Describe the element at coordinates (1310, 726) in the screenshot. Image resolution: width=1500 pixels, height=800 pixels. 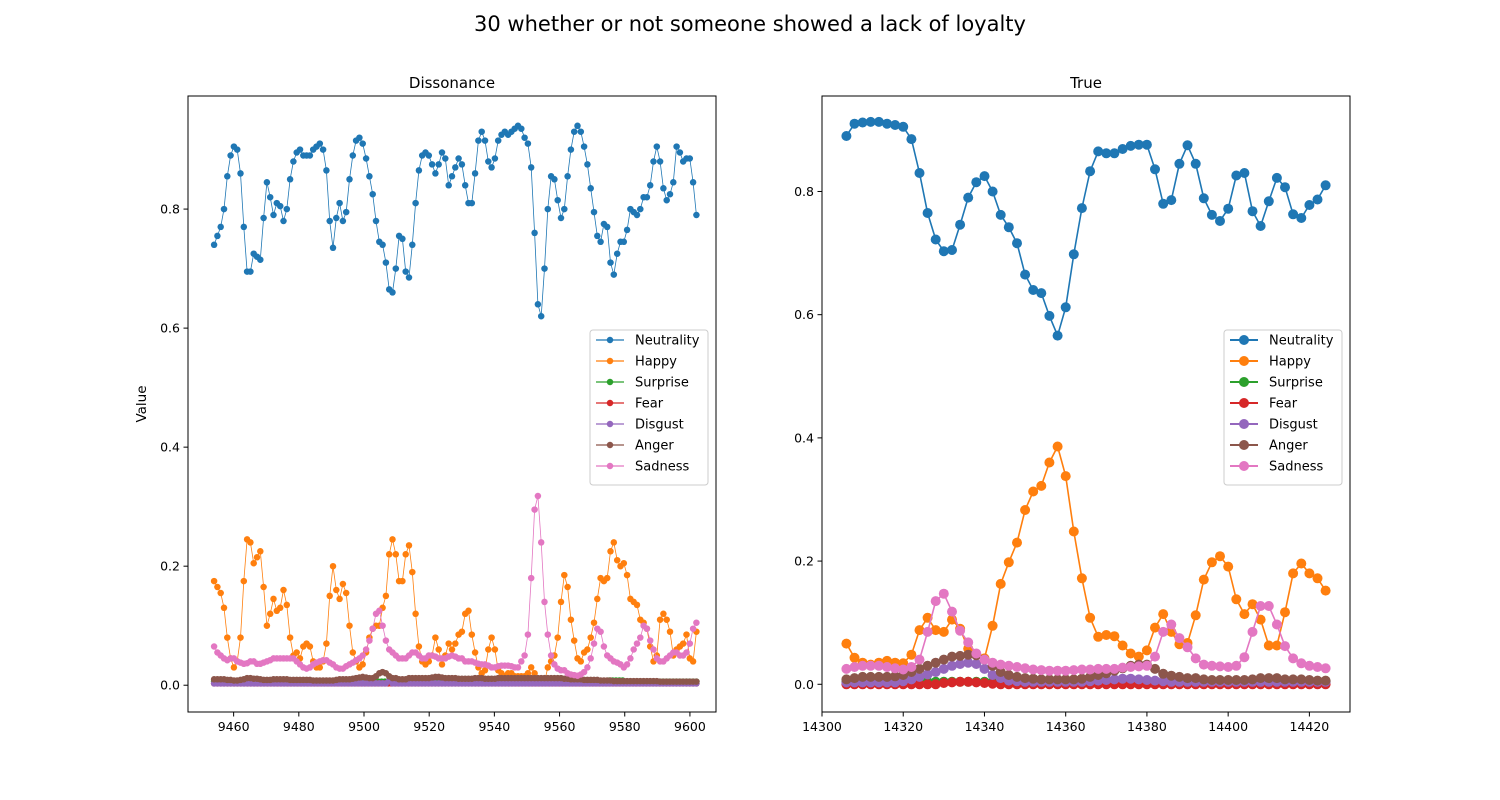
I see `x-tick-label: 14420` at that location.